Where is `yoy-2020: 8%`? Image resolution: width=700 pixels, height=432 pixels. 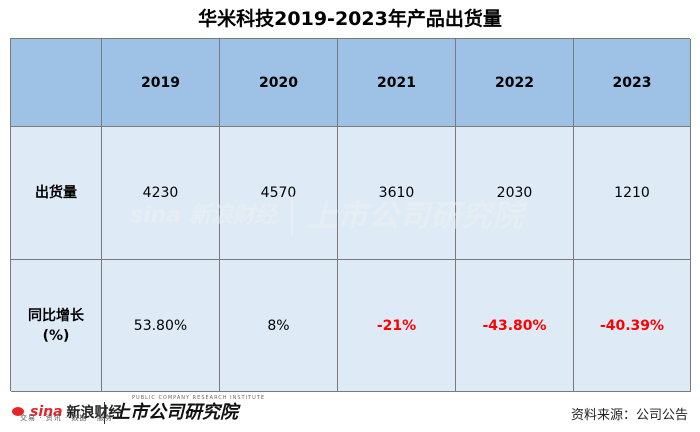 yoy-2020: 8% is located at coordinates (279, 326).